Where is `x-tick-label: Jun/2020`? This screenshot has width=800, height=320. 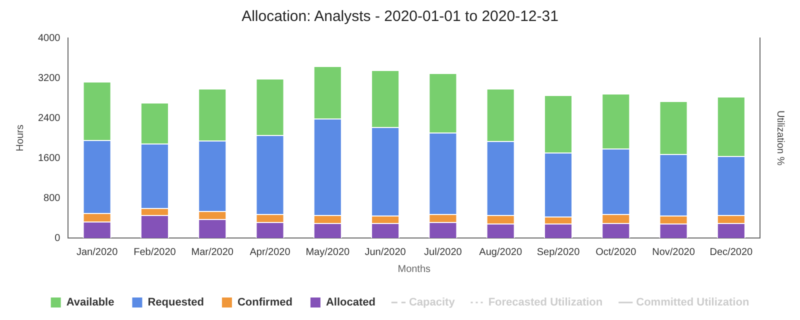
x-tick-label: Jun/2020 is located at coordinates (385, 252).